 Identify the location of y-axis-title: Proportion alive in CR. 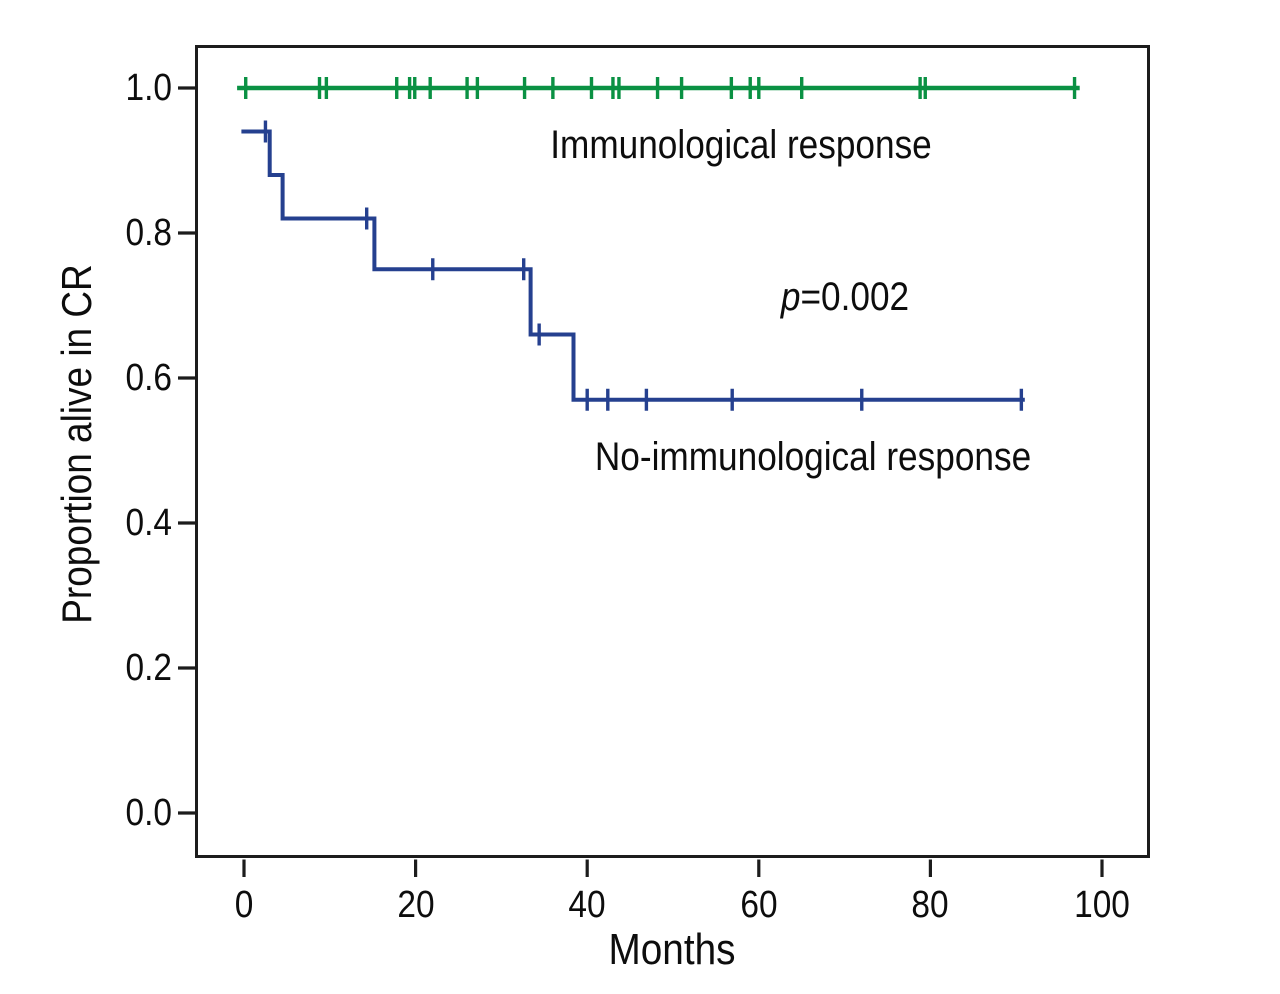
(76, 444).